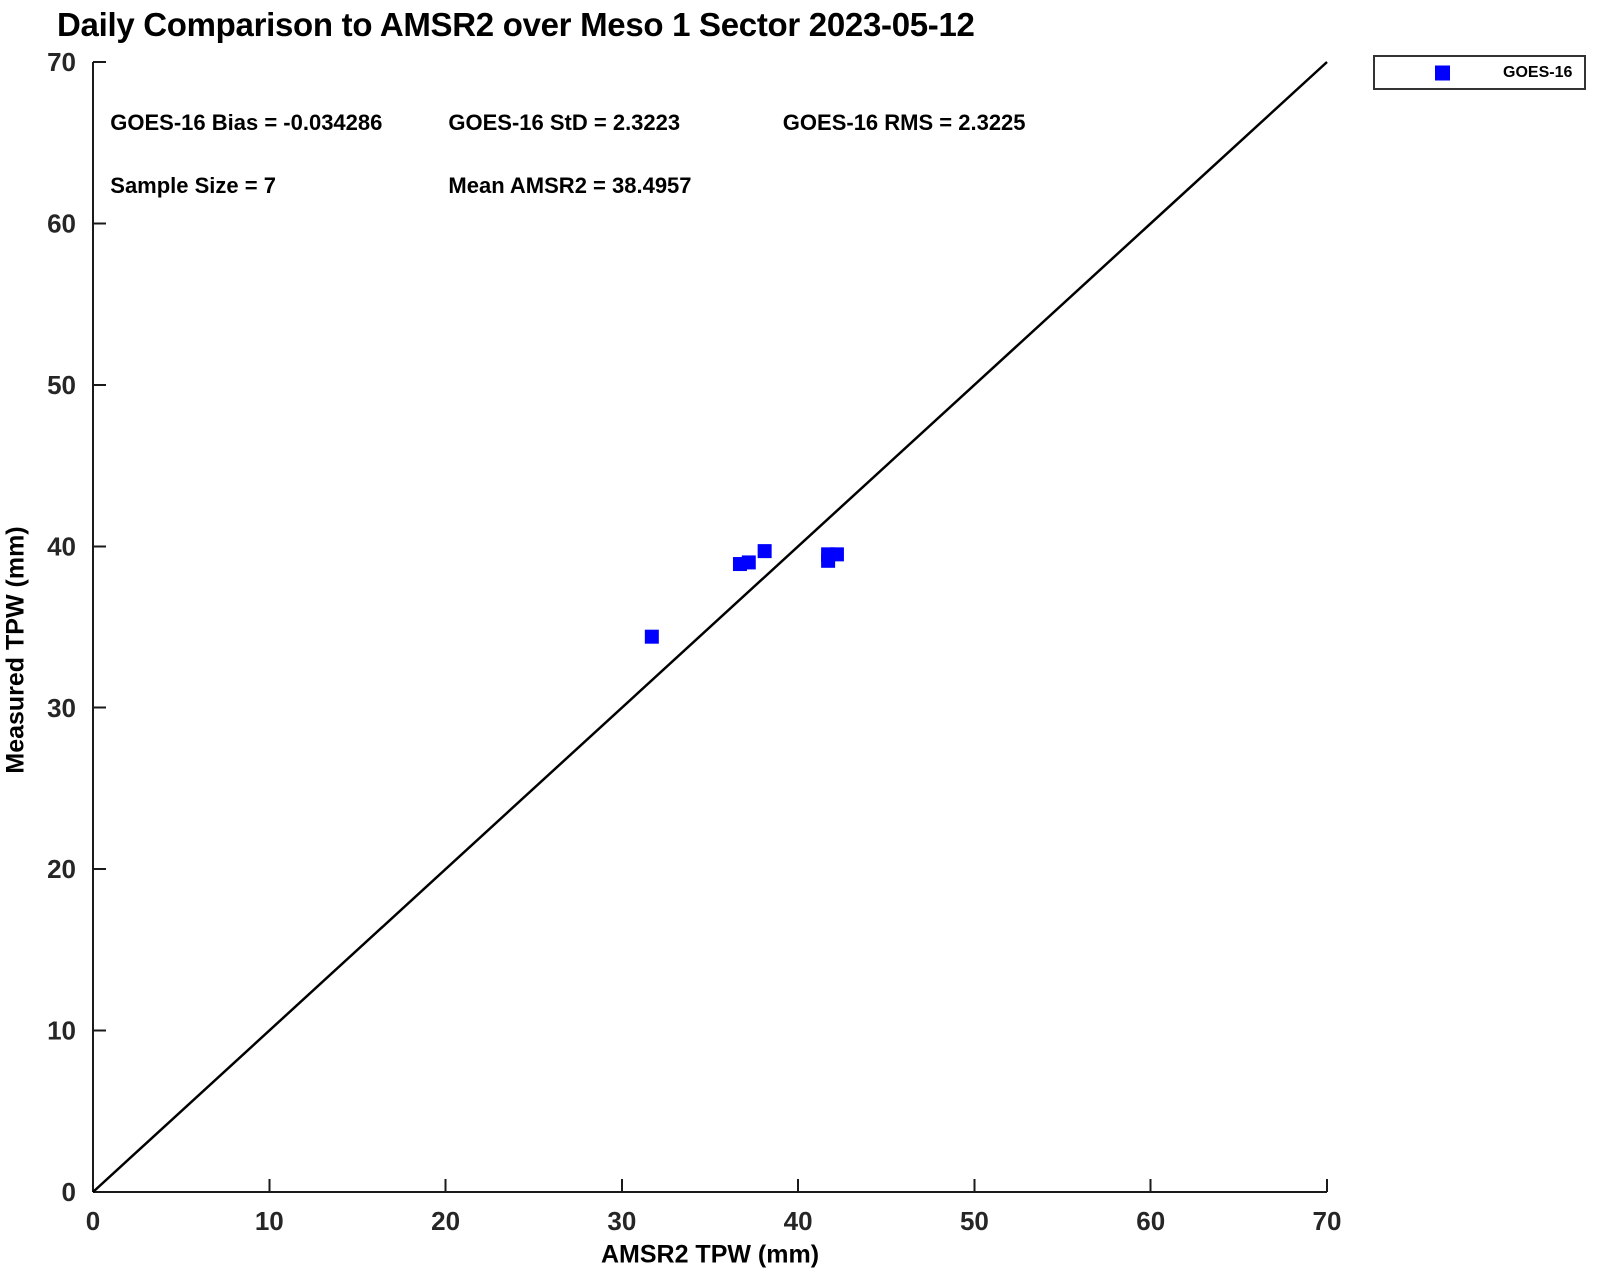 This screenshot has width=1600, height=1274. I want to click on x-tick-label: 40, so click(798, 1221).